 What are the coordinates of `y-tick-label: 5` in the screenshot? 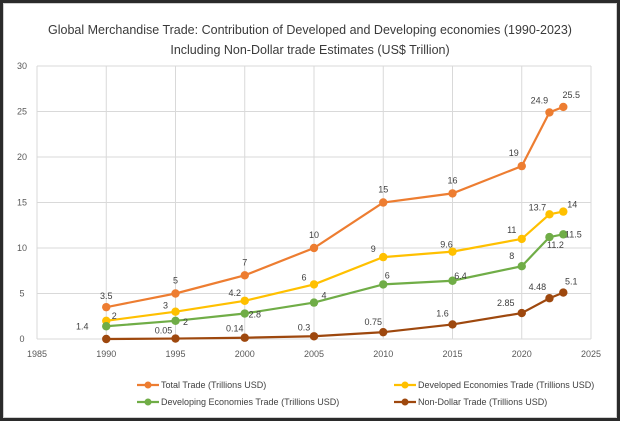 It's located at (21, 294).